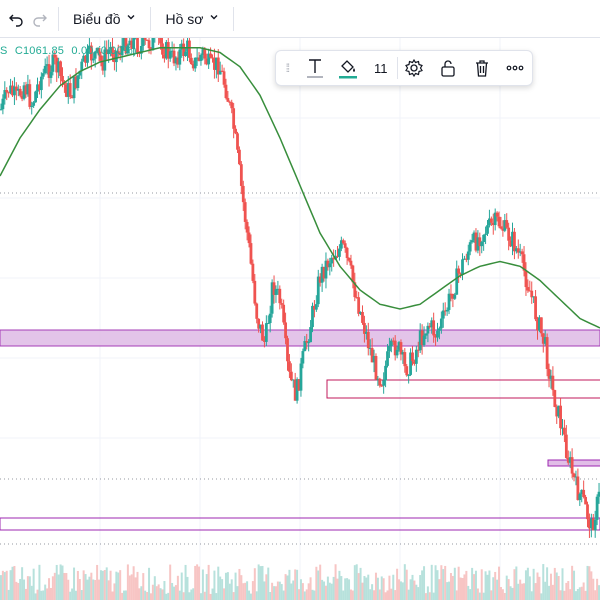 This screenshot has height=600, width=600. Describe the element at coordinates (415, 68) in the screenshot. I see `gear-icon` at that location.